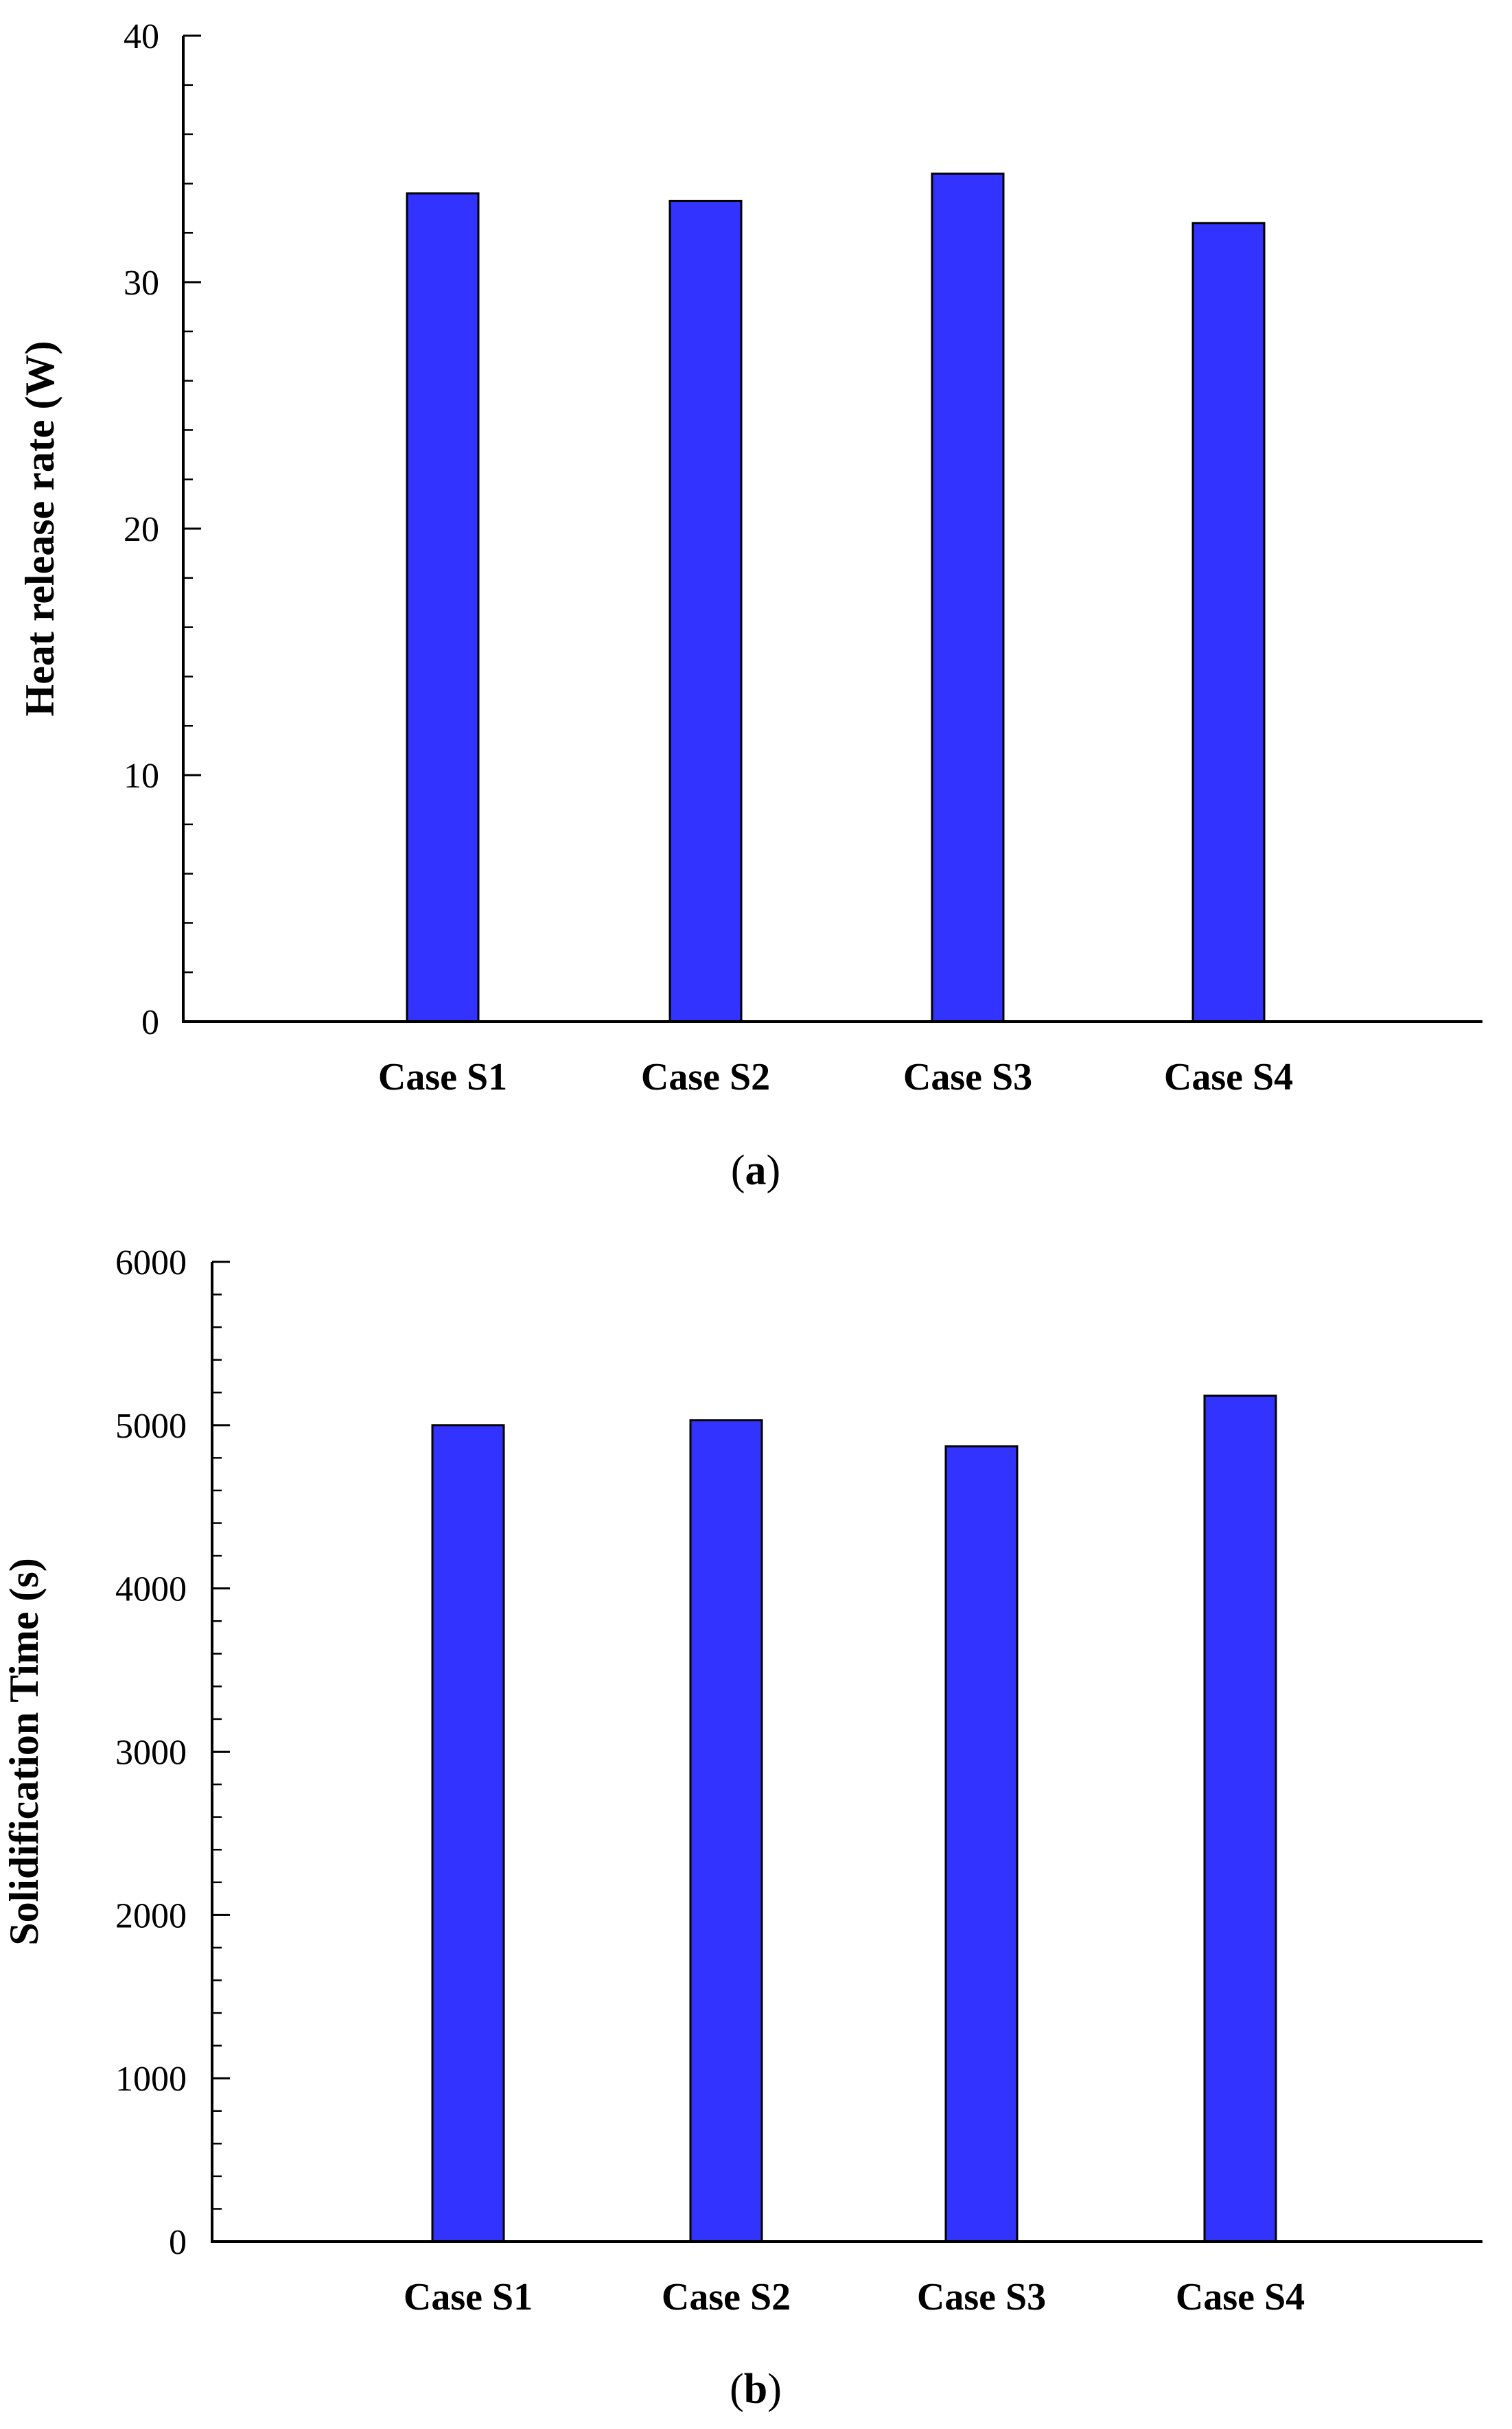  I want to click on y-tick-label: 10, so click(141, 776).